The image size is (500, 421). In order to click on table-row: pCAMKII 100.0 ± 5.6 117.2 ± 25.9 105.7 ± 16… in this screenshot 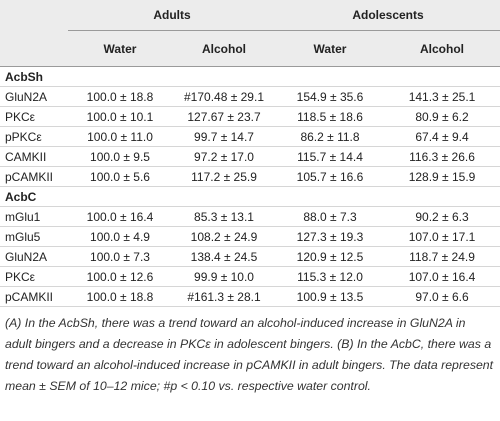, I will do `click(250, 176)`.